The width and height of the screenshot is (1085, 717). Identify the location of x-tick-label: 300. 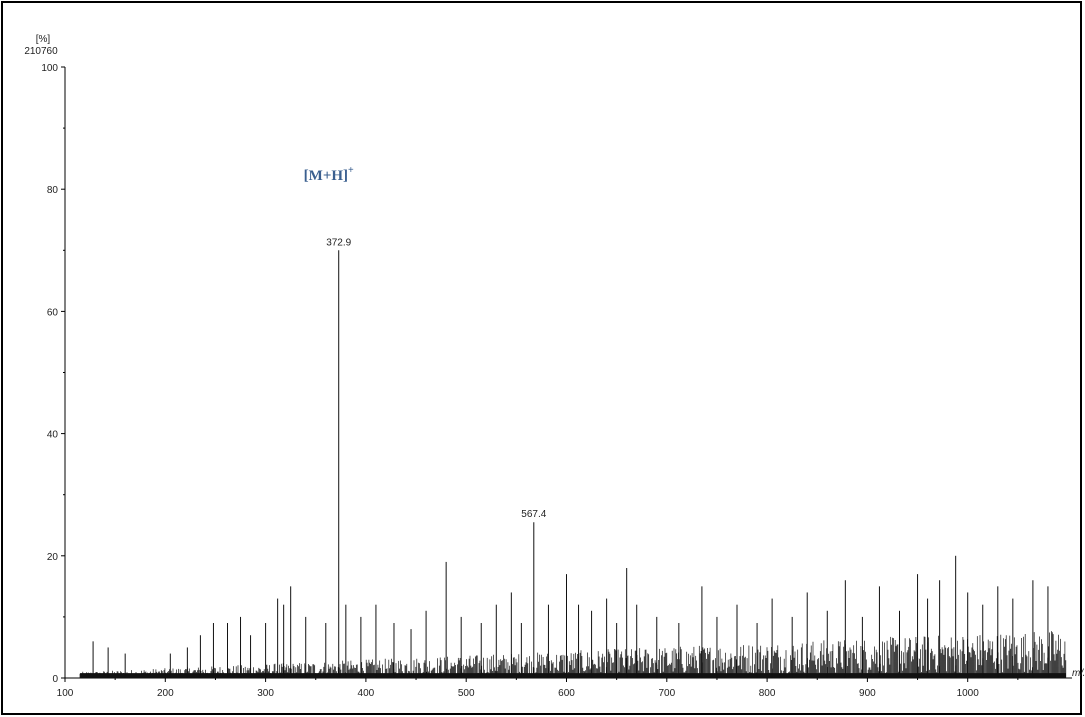
(265, 693).